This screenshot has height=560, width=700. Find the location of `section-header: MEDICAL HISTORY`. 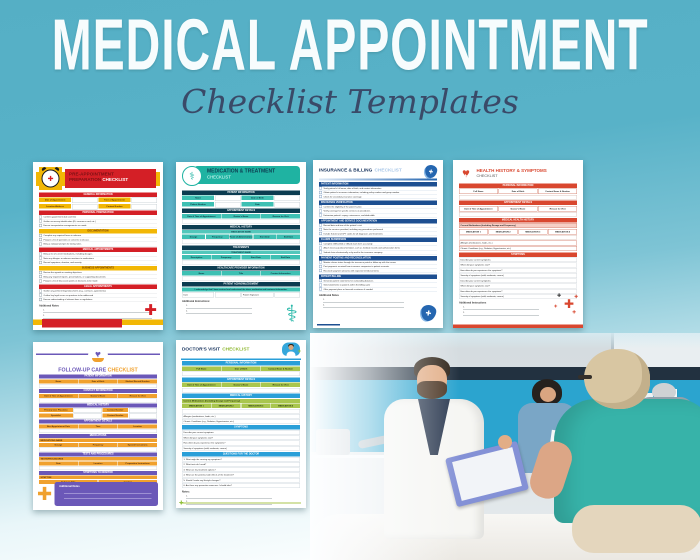

section-header: MEDICAL HISTORY is located at coordinates (98, 405).